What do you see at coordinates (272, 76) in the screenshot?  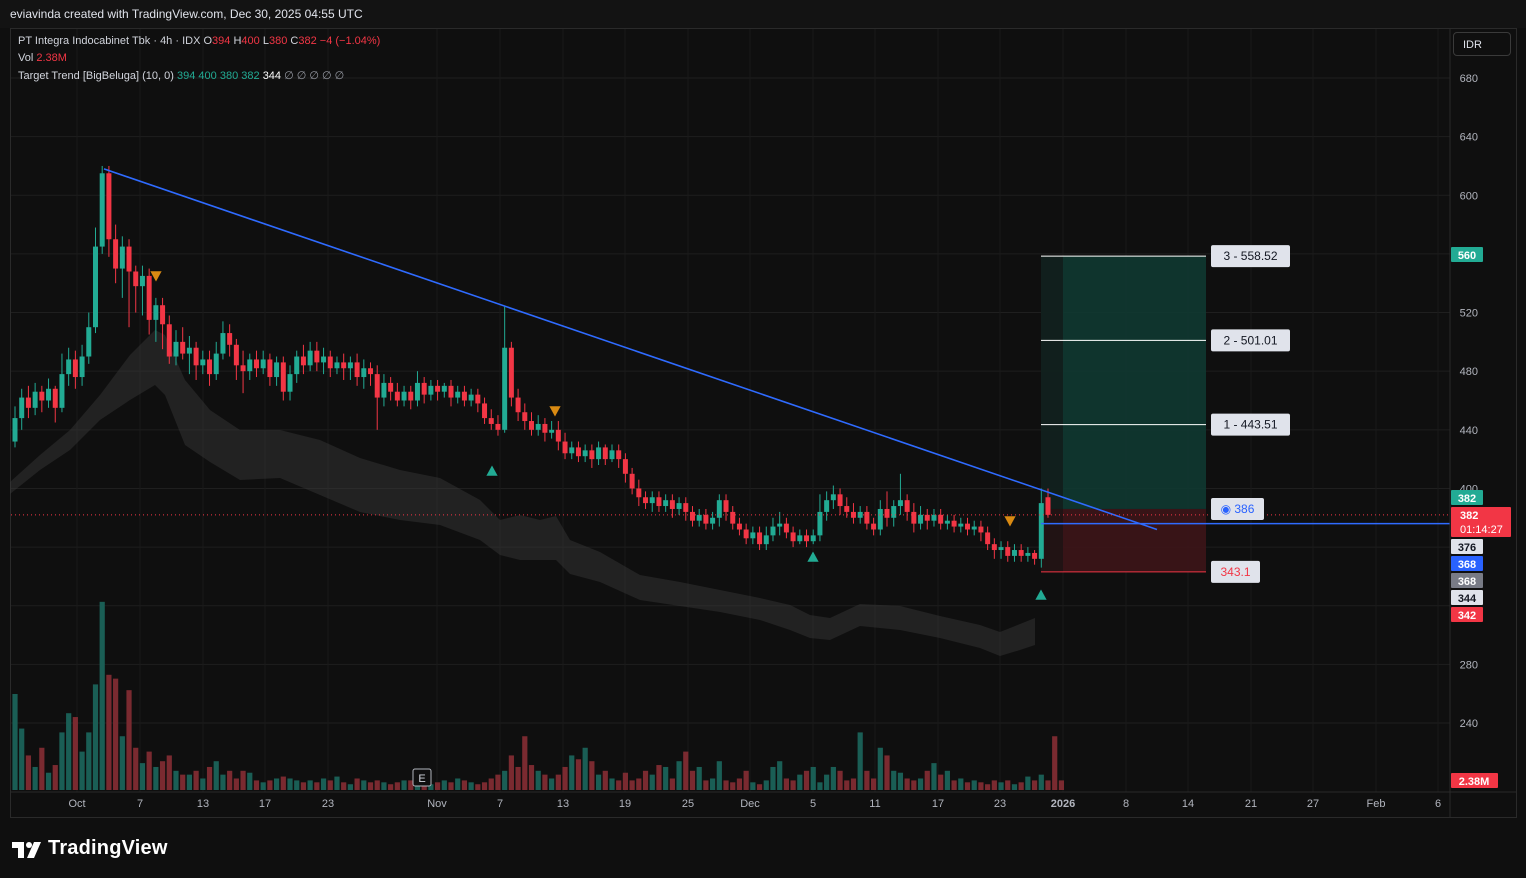 I see `indicator-value-5: 344` at bounding box center [272, 76].